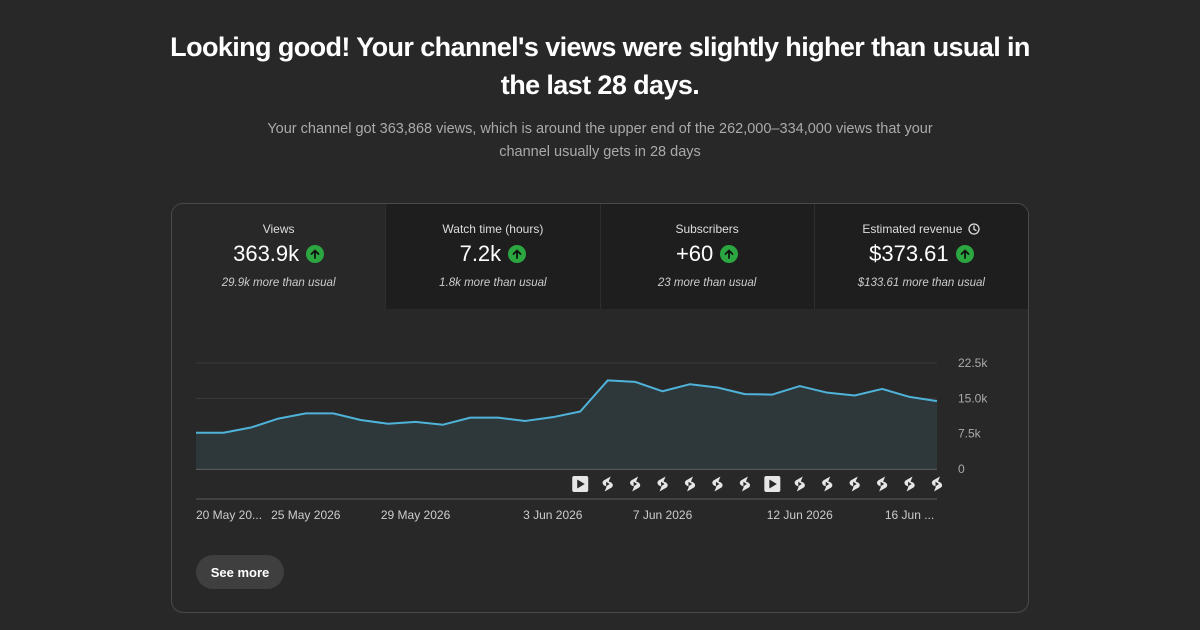 The image size is (1200, 630). What do you see at coordinates (909, 253) in the screenshot?
I see `metric-value: $373.61` at bounding box center [909, 253].